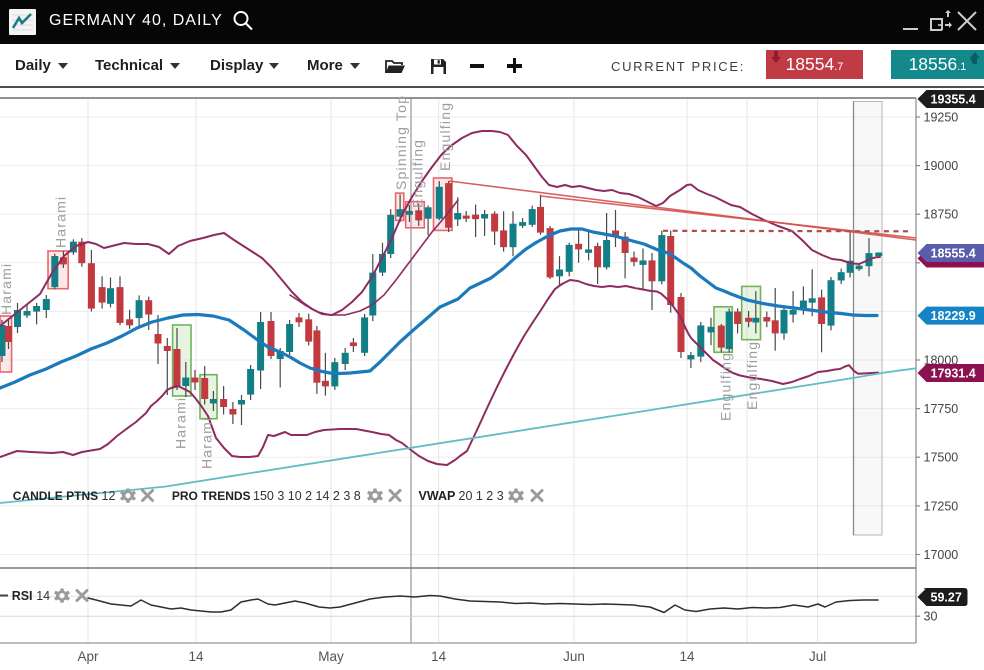 This screenshot has width=984, height=670. I want to click on svg-text: 17500, so click(941, 458).